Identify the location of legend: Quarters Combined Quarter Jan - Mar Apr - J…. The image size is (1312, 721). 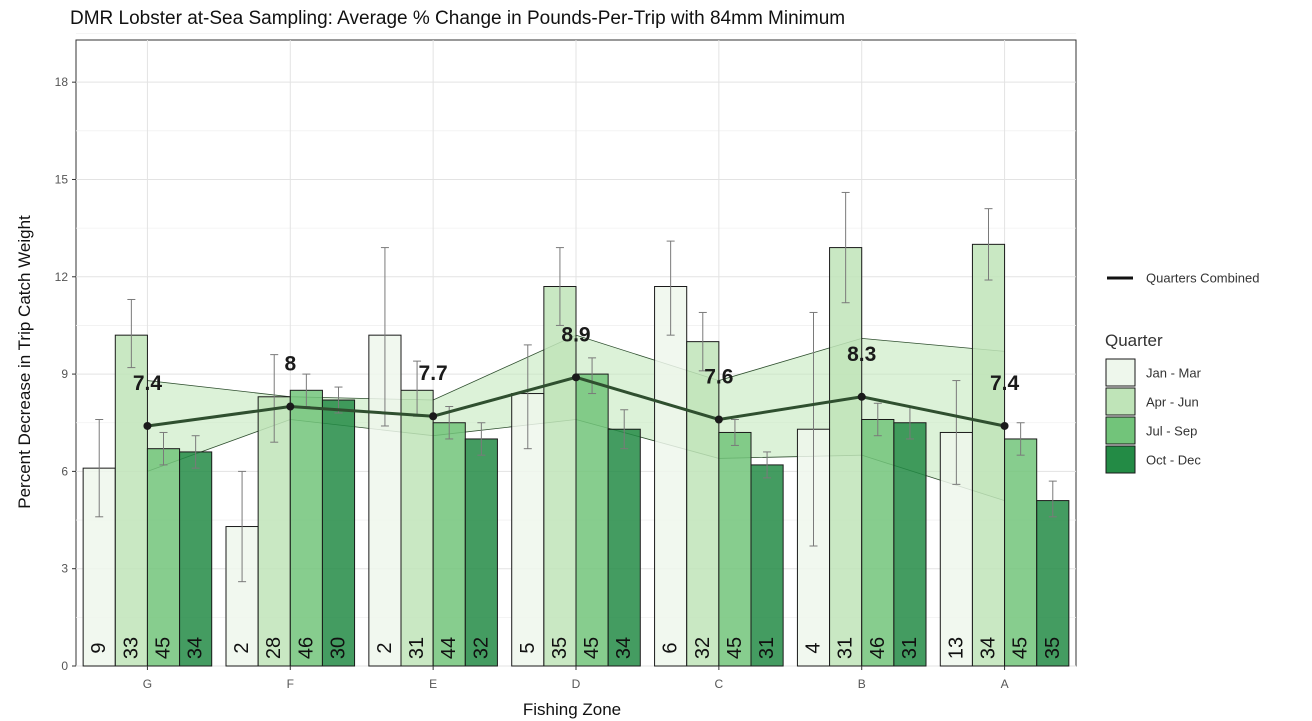
(1182, 372).